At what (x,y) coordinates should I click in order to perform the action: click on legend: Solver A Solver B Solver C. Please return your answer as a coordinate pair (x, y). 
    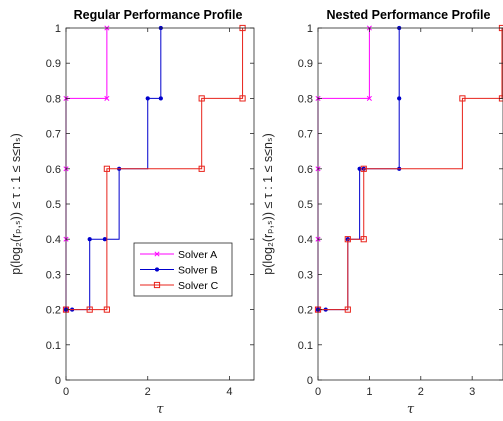
    Looking at the image, I should click on (183, 269).